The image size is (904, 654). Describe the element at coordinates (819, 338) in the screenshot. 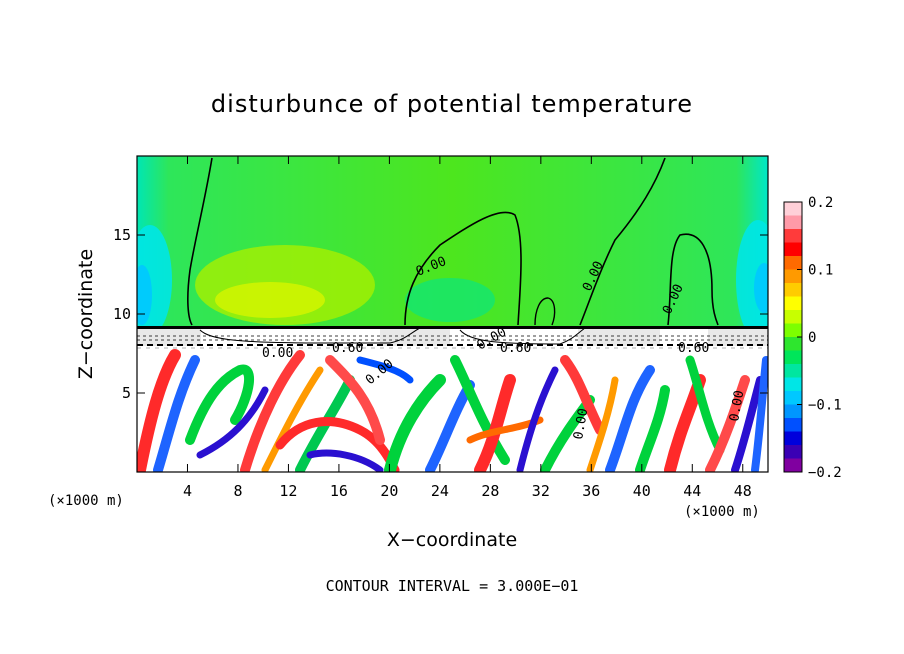

I see `colorbar-ticks: 0.2 0.1 0 −0.1 −0.2` at that location.